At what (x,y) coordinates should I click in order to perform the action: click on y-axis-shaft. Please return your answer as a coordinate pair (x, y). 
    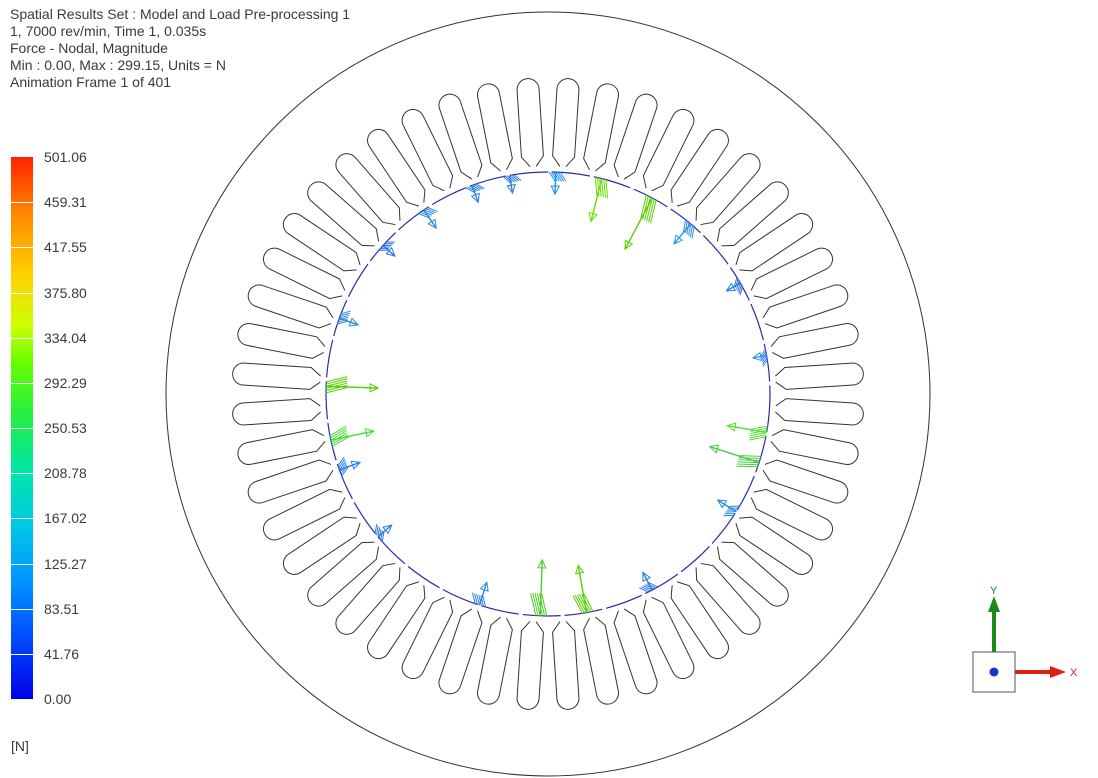
    Looking at the image, I should click on (994, 631).